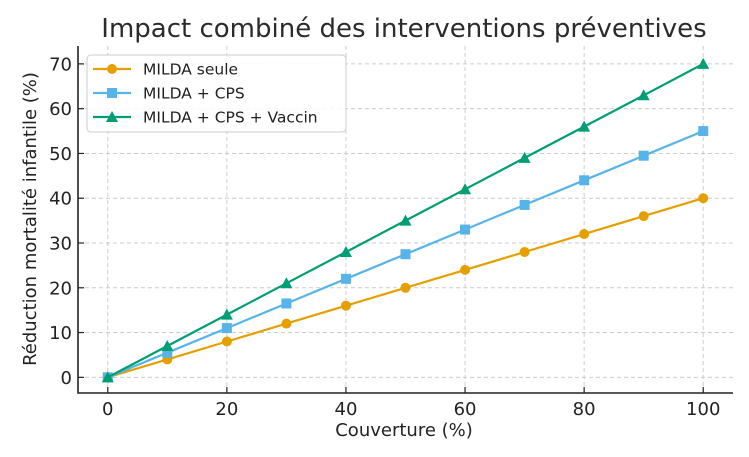  What do you see at coordinates (66, 378) in the screenshot?
I see `y-tick-label: 0` at bounding box center [66, 378].